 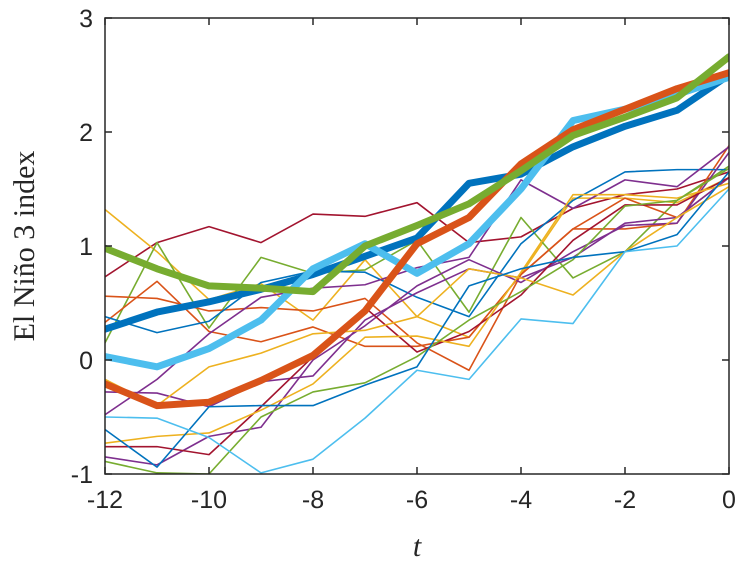 What do you see at coordinates (105, 500) in the screenshot?
I see `x-tick-label: -12` at bounding box center [105, 500].